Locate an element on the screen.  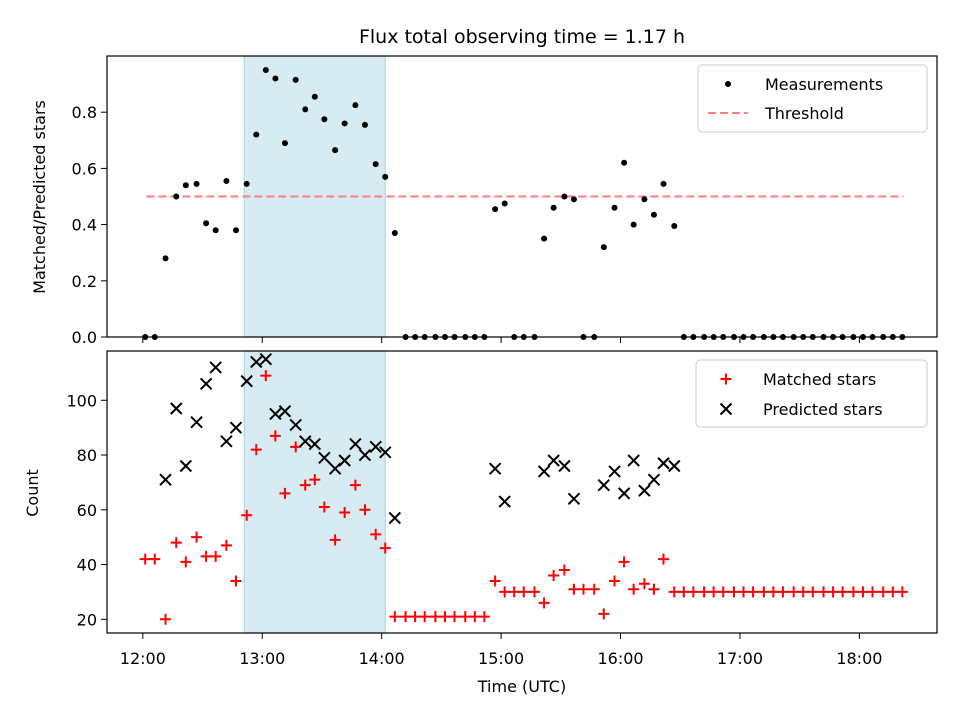
x-axis-label: Time (UTC) is located at coordinates (521, 686).